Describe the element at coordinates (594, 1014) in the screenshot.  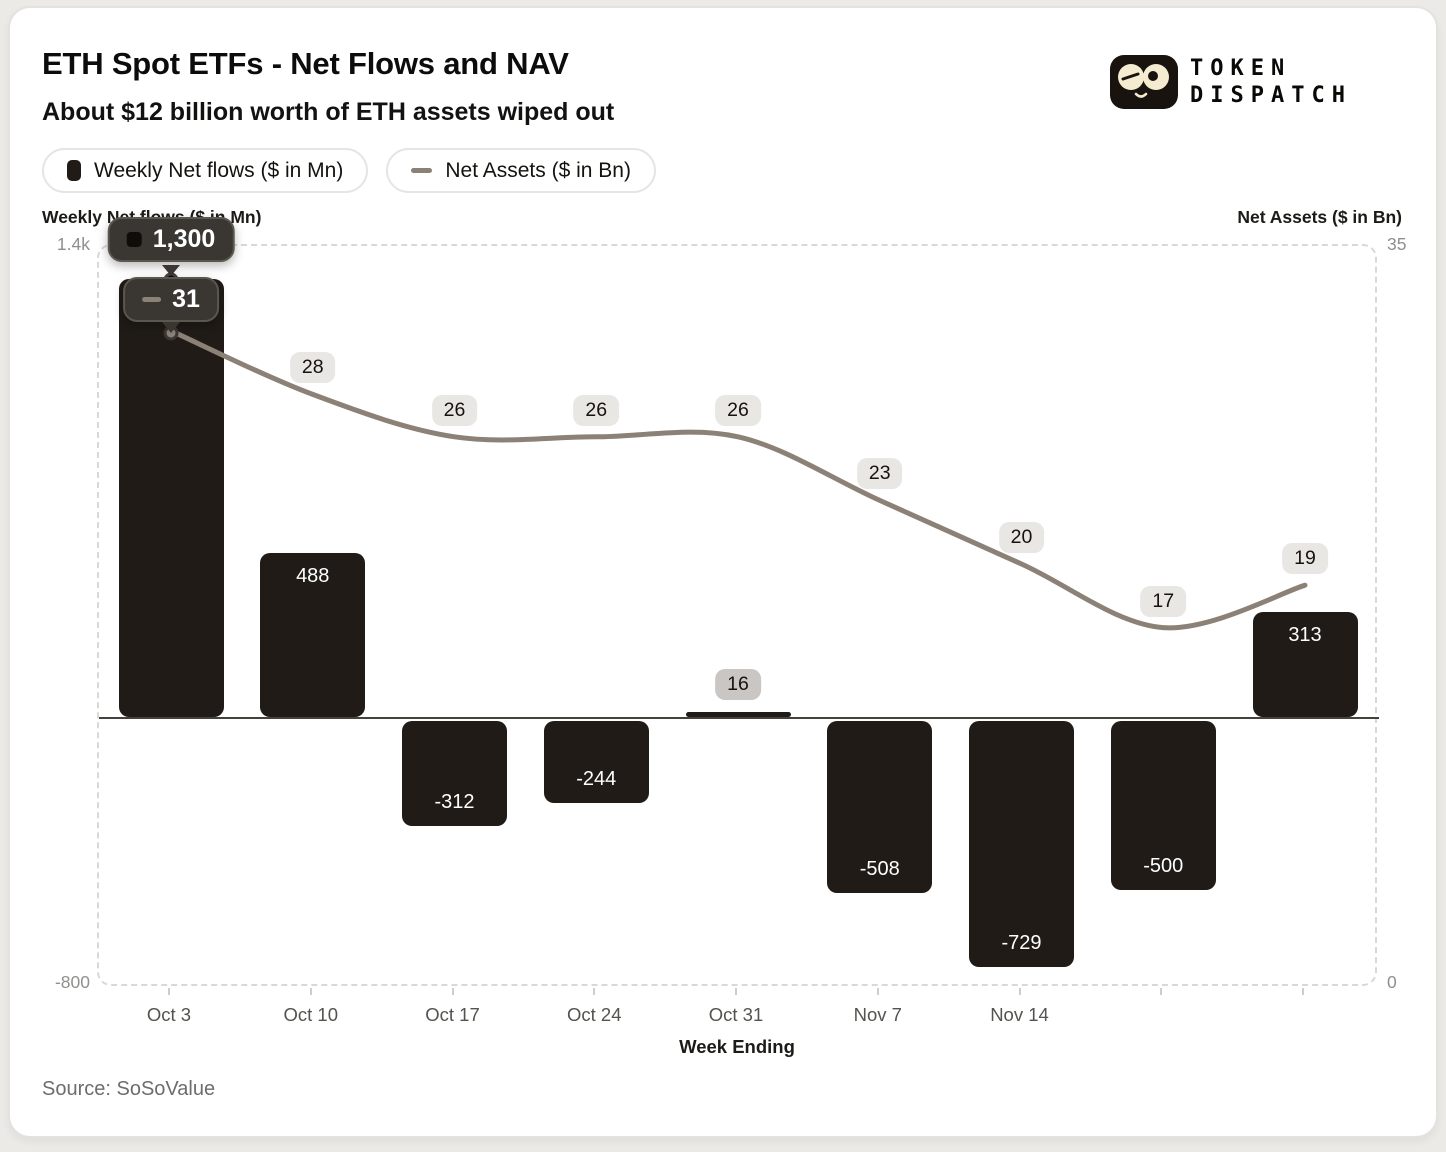
I see `x-axis-label: Oct 24` at that location.